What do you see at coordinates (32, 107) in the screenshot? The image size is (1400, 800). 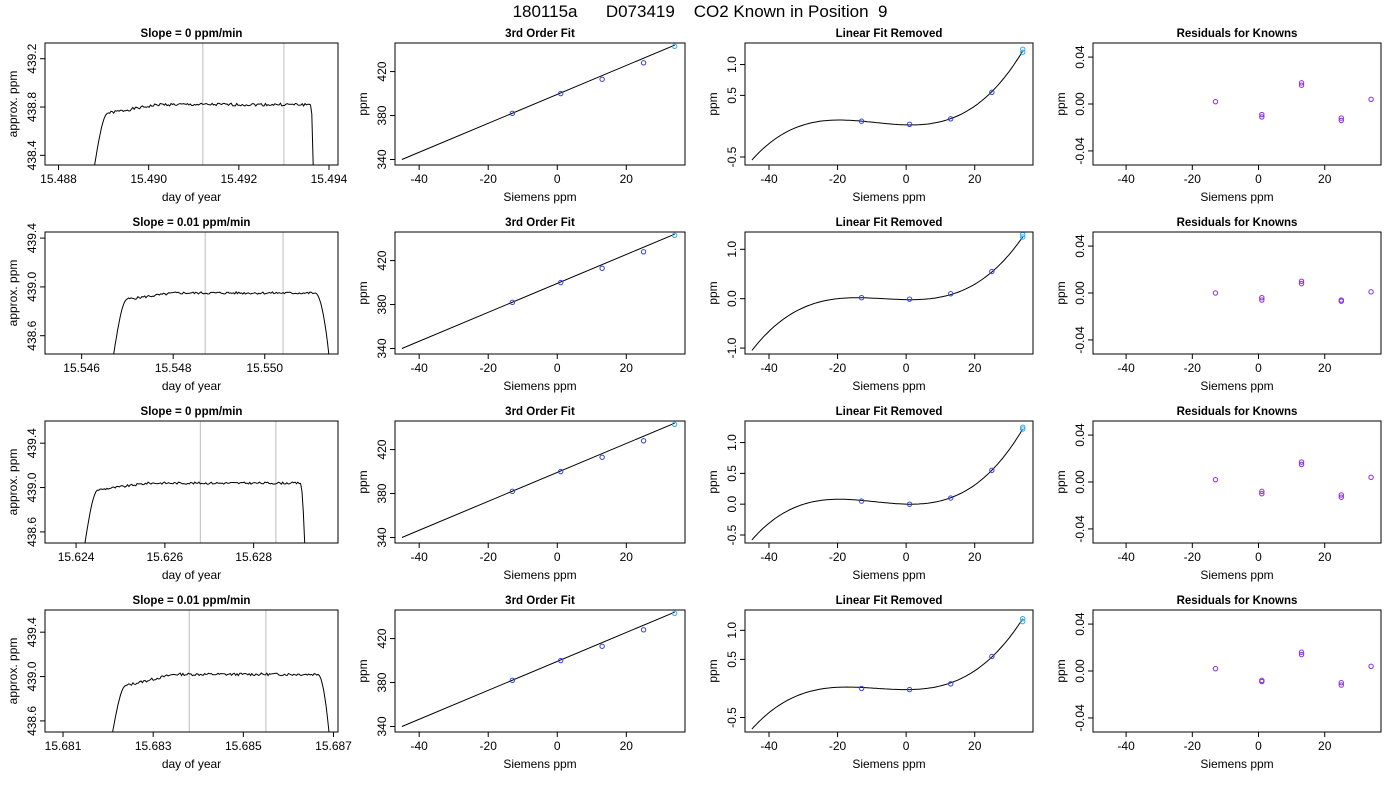 I see `y-tick-label: 438.8` at bounding box center [32, 107].